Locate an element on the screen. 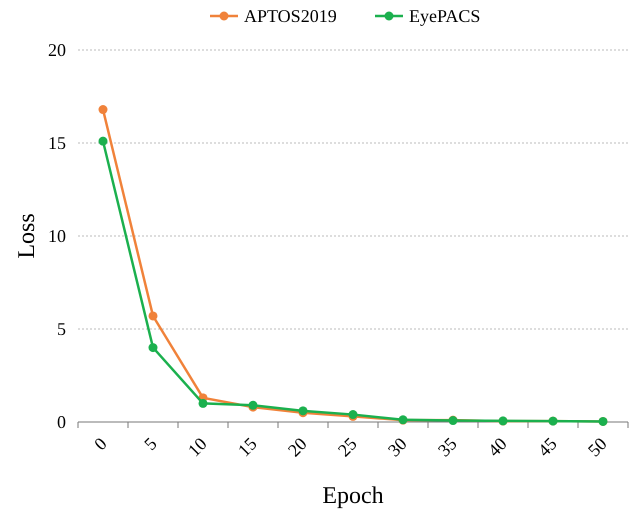 The image size is (636, 517). x-axis-title: Epoch is located at coordinates (353, 496).